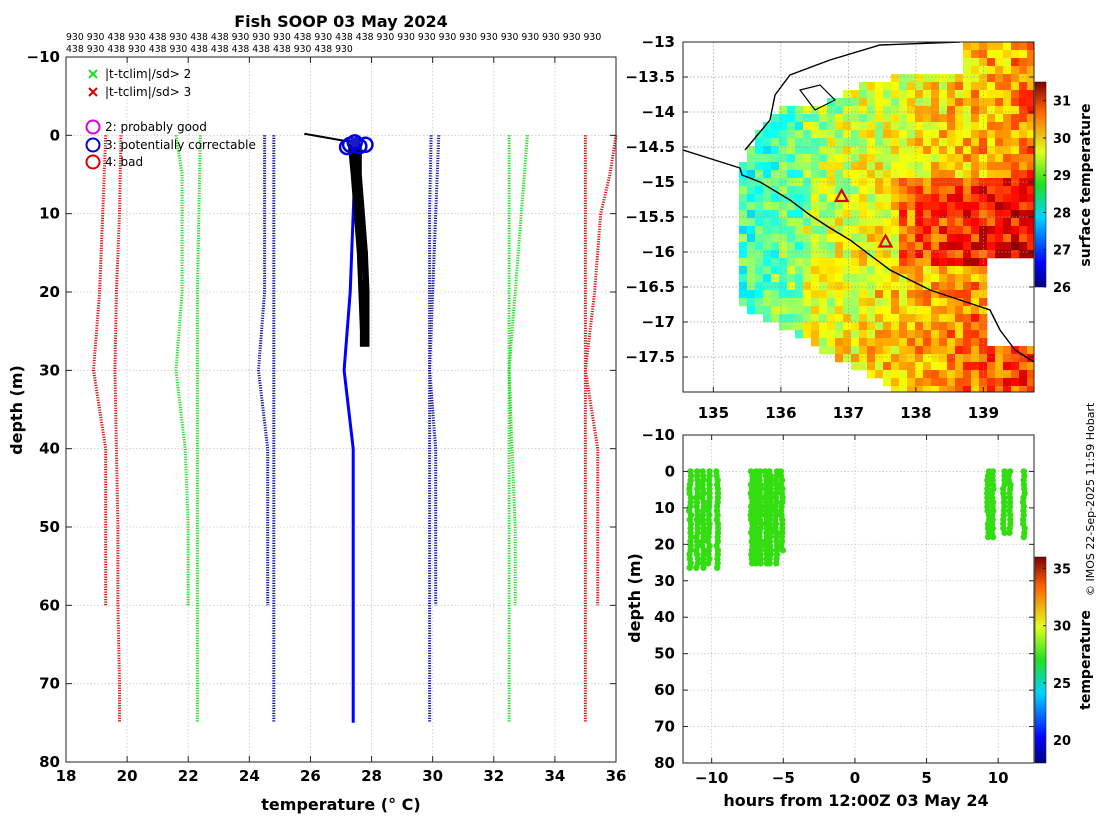 The image size is (1100, 820). What do you see at coordinates (49, 292) in the screenshot?
I see `profile-ytick-label: 20` at bounding box center [49, 292].